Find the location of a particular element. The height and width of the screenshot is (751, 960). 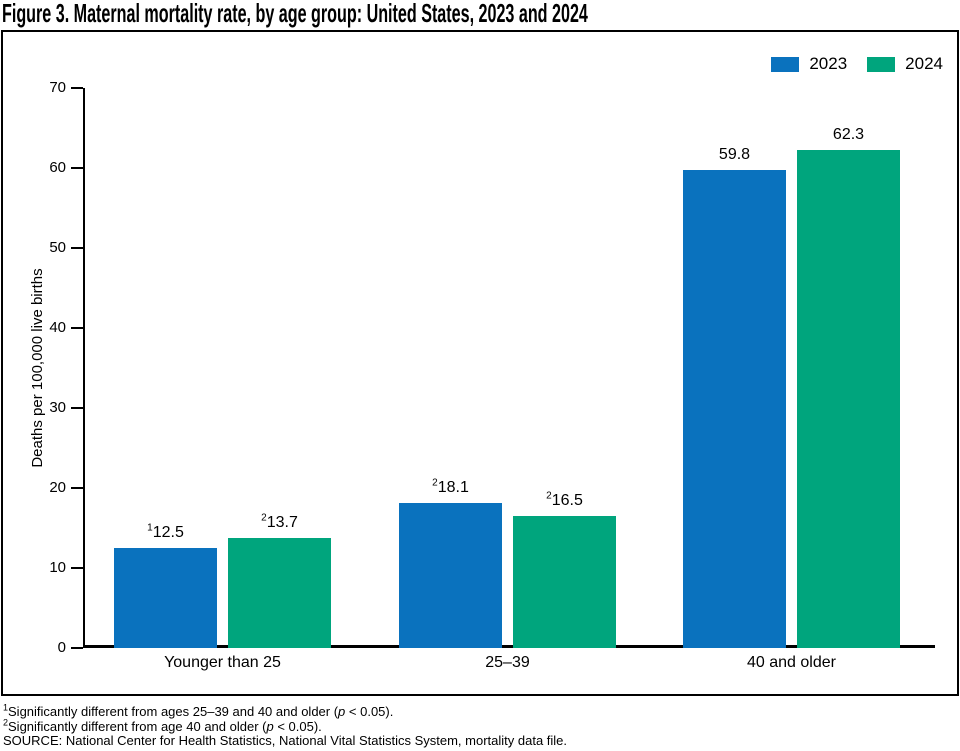

bar-2024-25–39 is located at coordinates (564, 582).